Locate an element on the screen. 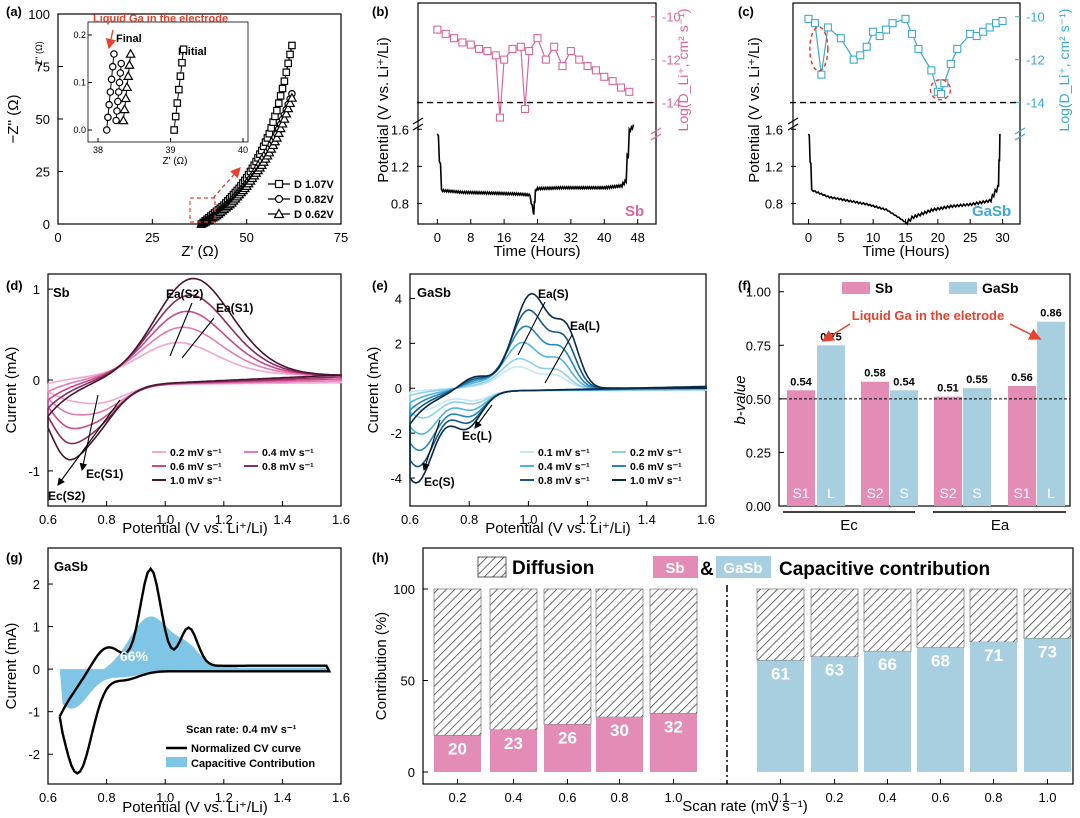 The height and width of the screenshot is (818, 1080). y-tick-label: 75 is located at coordinates (43, 67).